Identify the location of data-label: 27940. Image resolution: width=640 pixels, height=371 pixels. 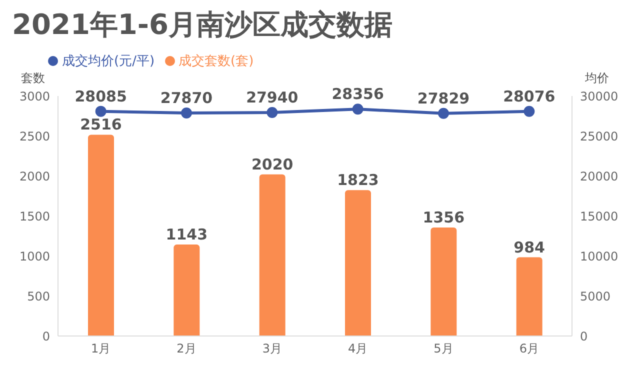
(272, 97).